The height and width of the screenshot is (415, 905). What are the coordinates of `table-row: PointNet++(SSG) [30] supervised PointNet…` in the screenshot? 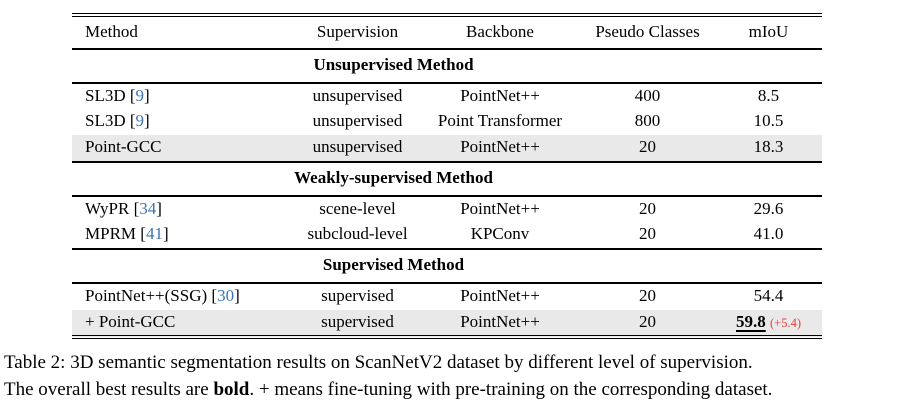 It's located at (447, 296).